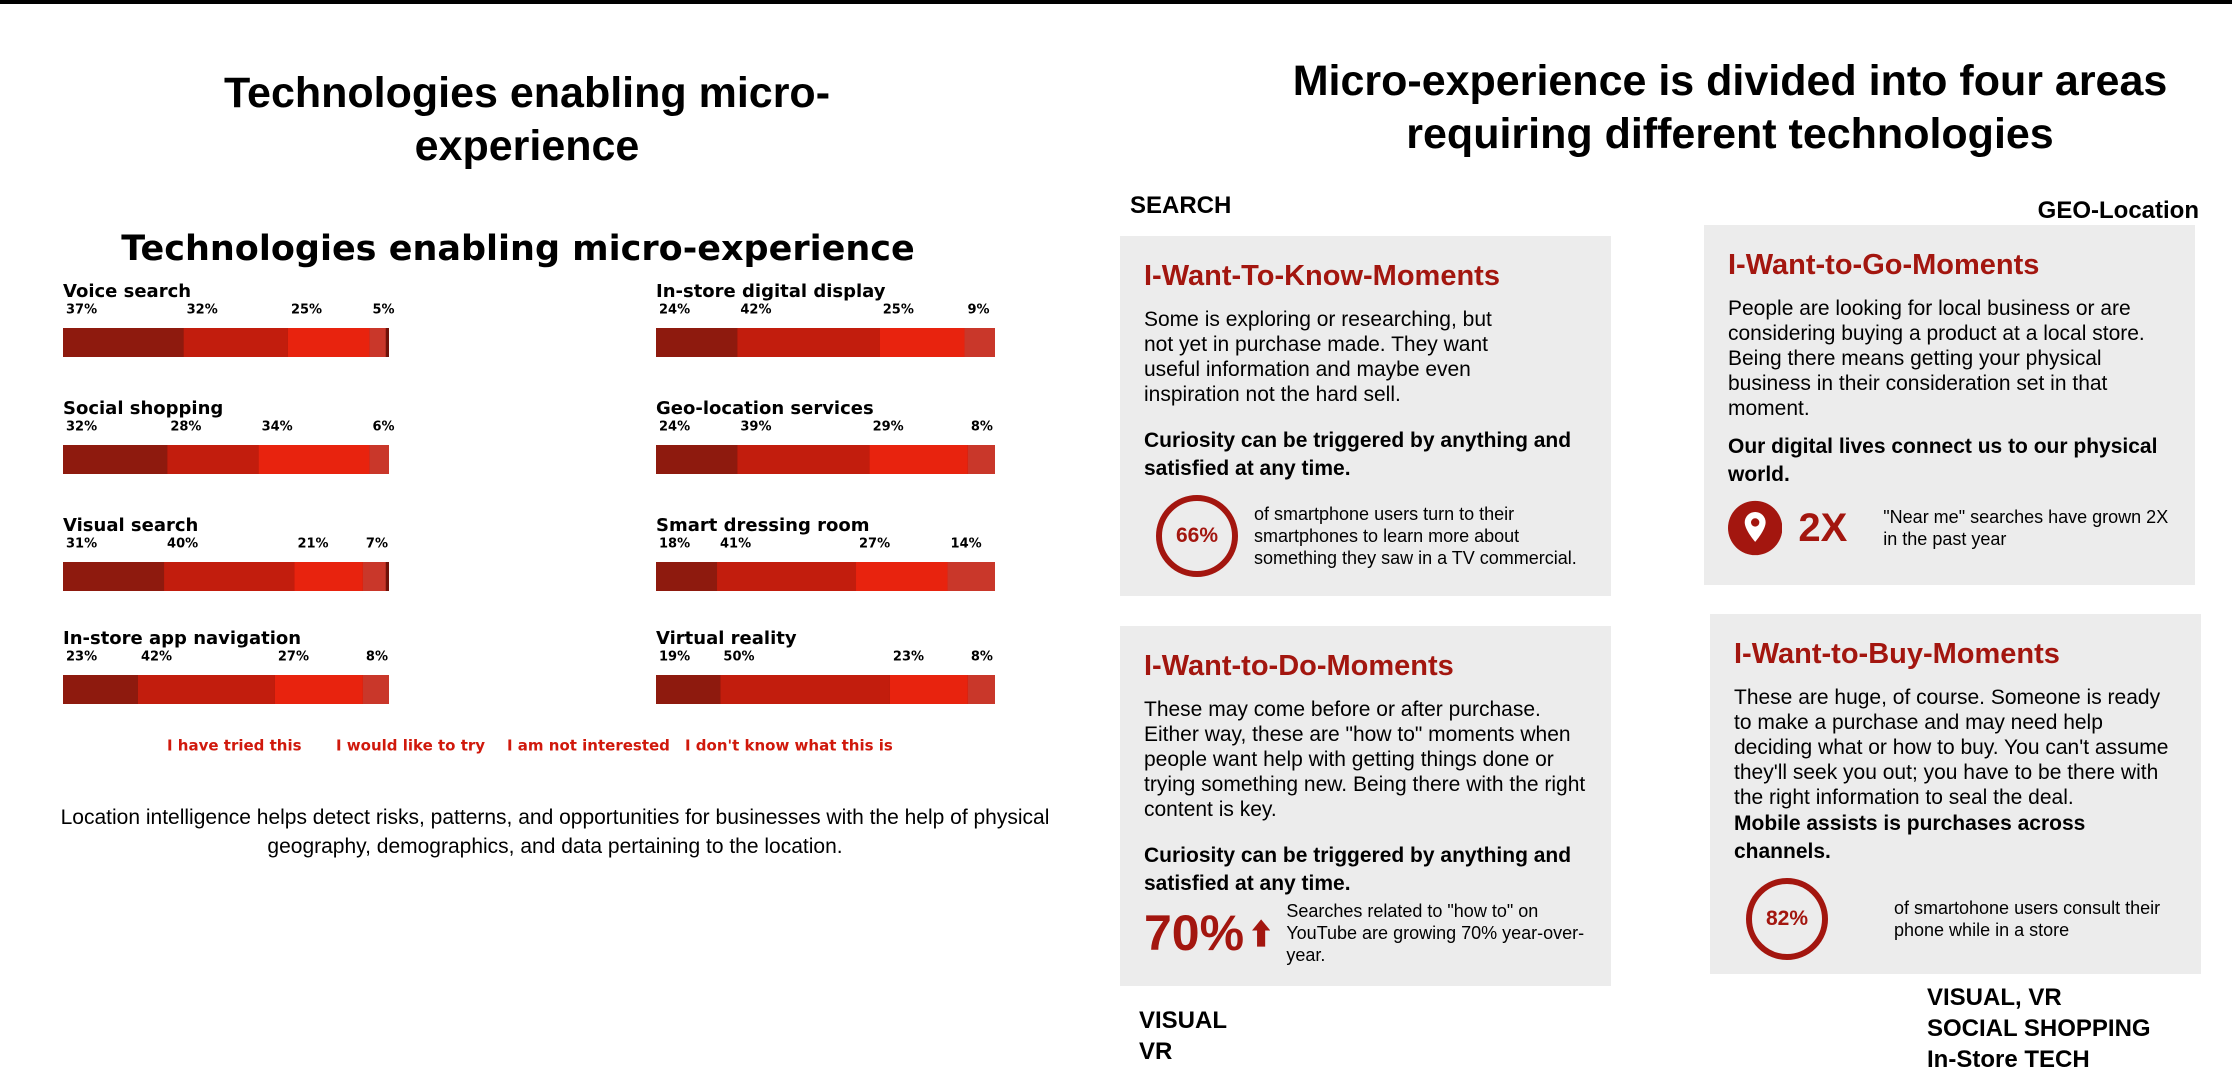  I want to click on stat-value: 82%, so click(1787, 919).